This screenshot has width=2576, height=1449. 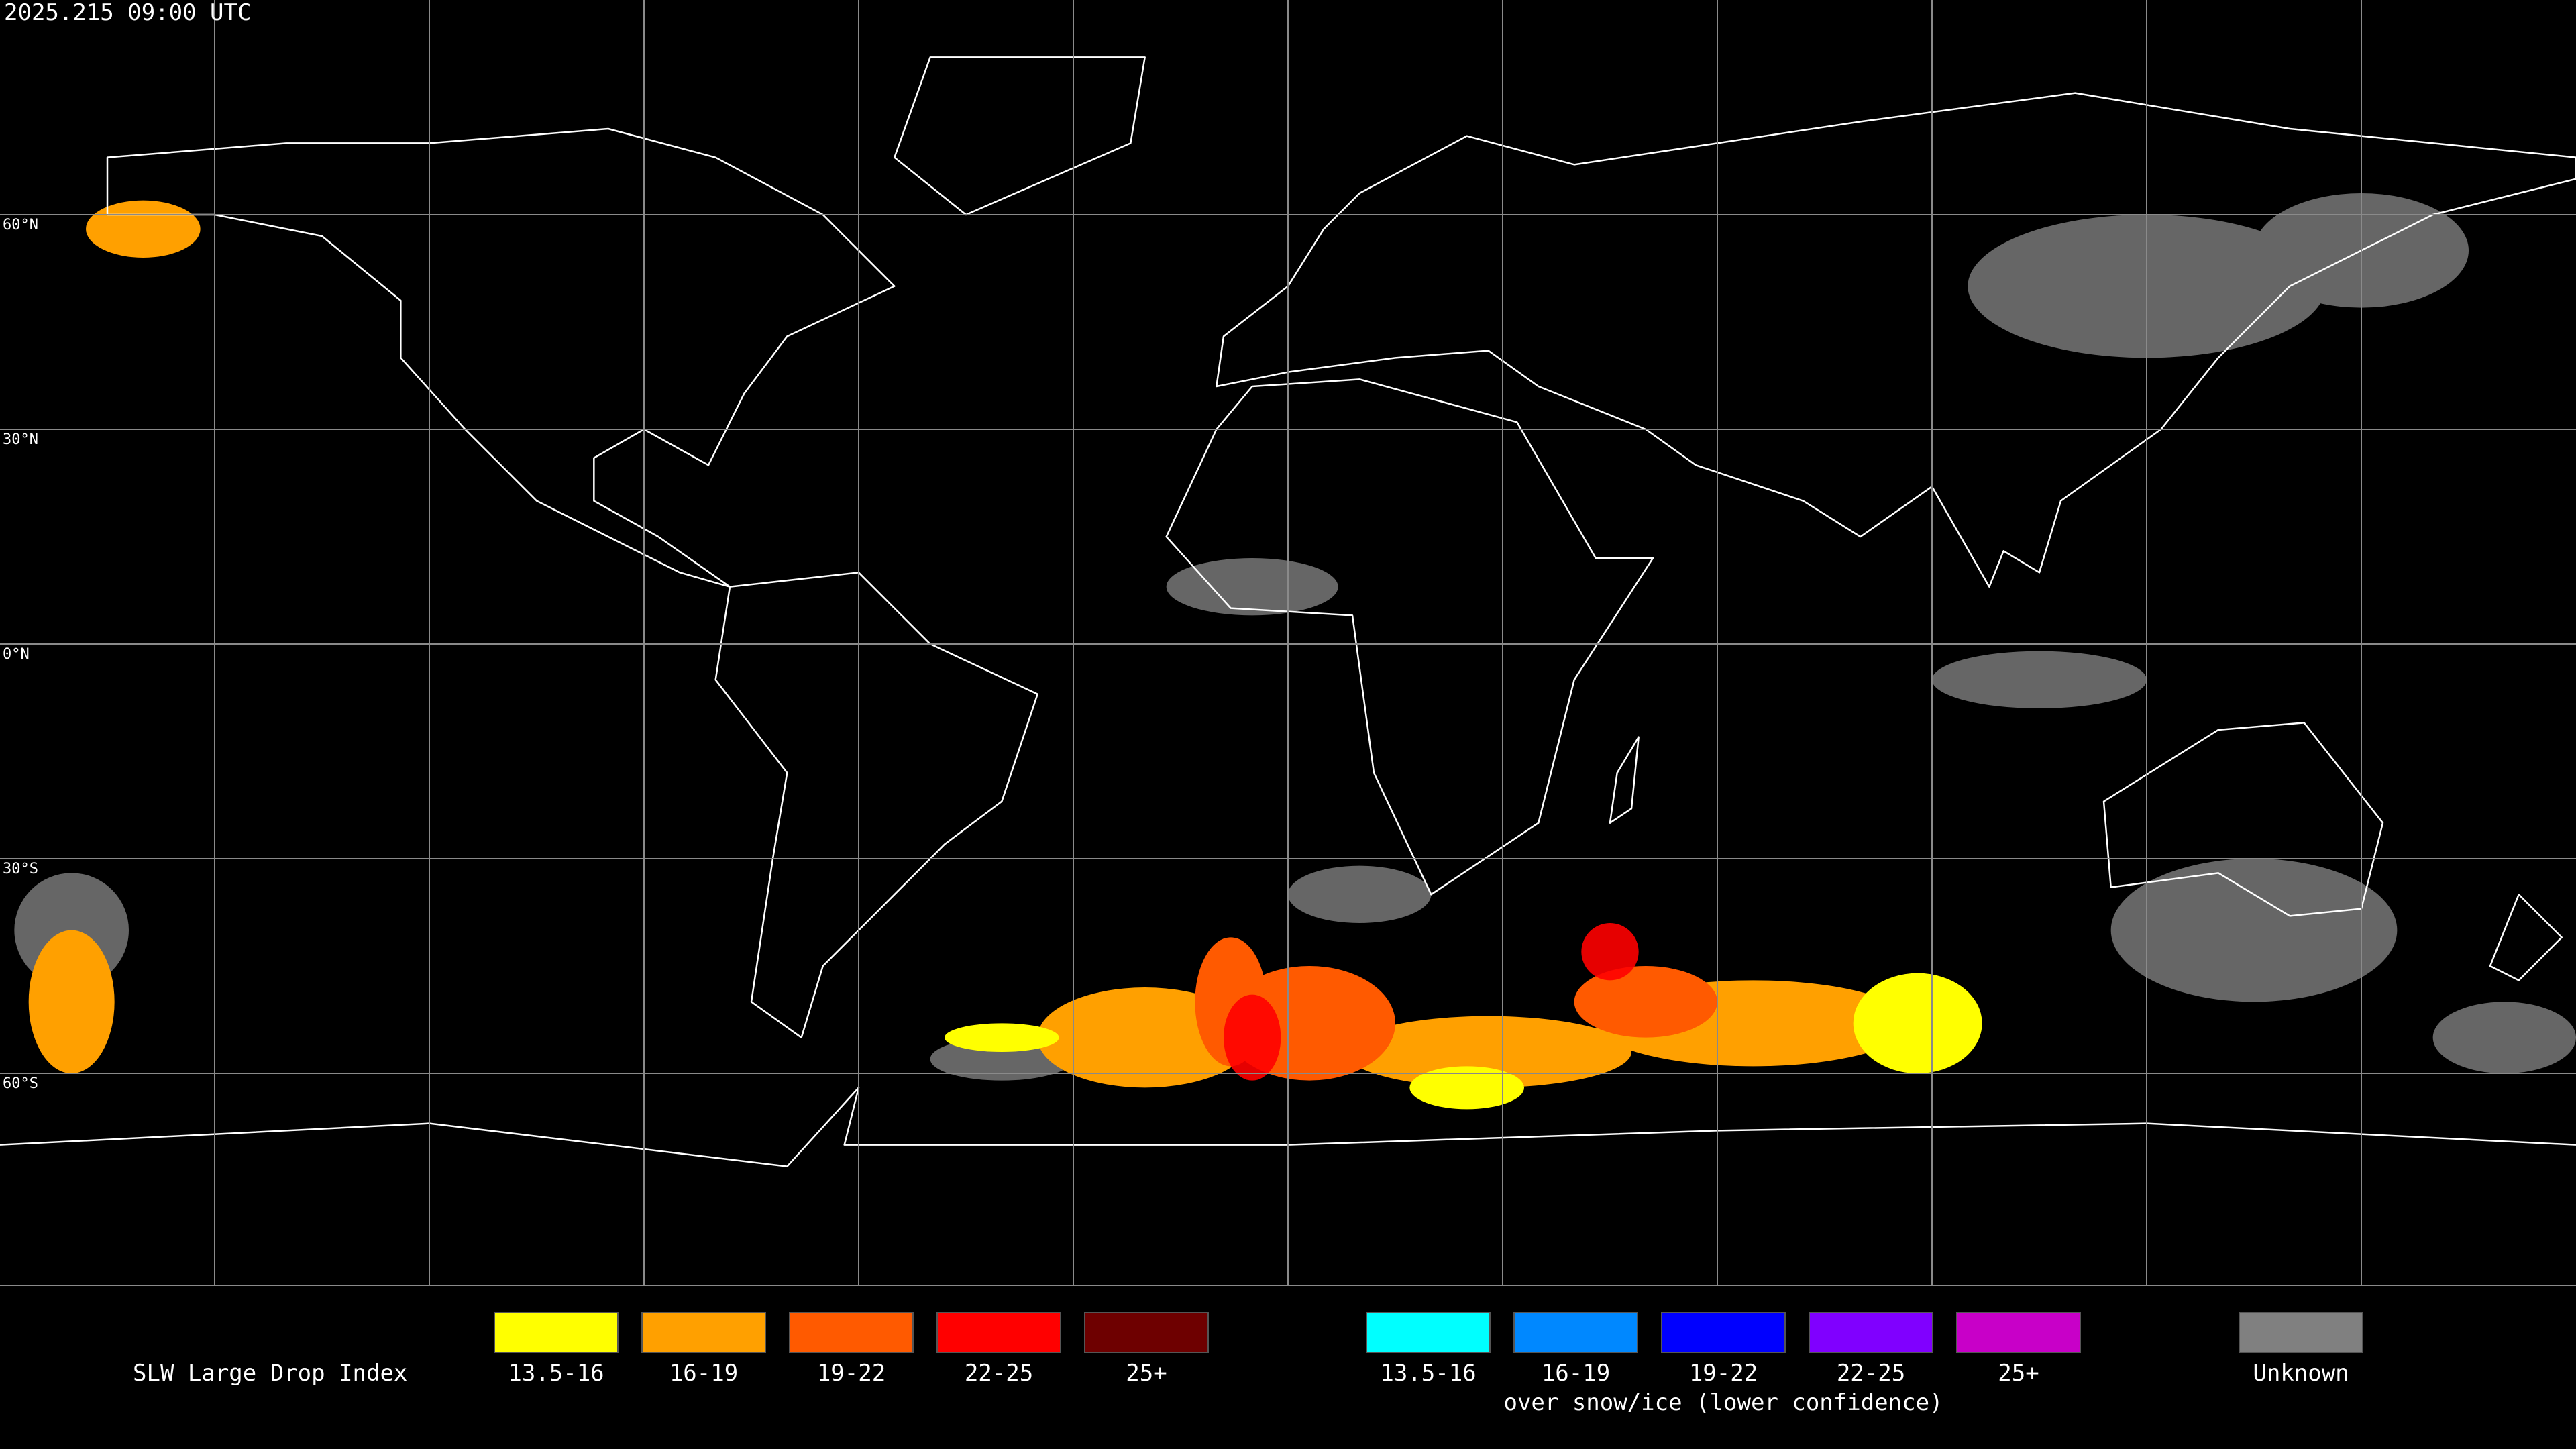 I want to click on timestamp: 2025.215 09:00 UTC, so click(x=127, y=13).